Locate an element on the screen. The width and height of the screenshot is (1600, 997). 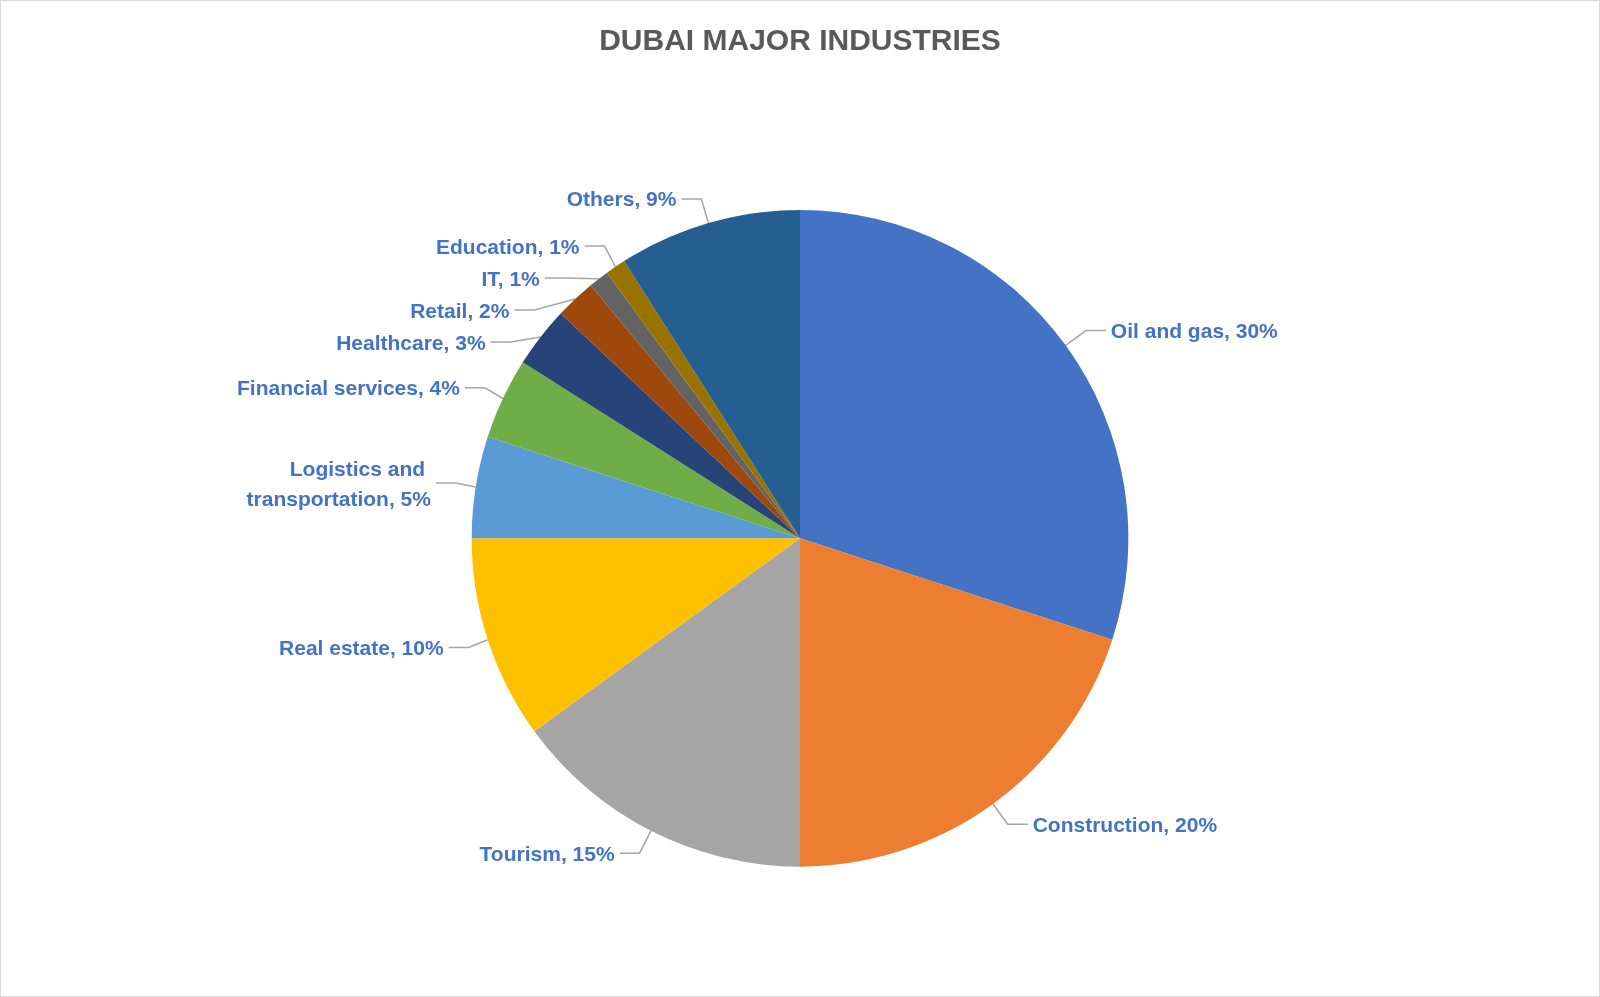
slice-label: Real estate, 10% is located at coordinates (361, 647).